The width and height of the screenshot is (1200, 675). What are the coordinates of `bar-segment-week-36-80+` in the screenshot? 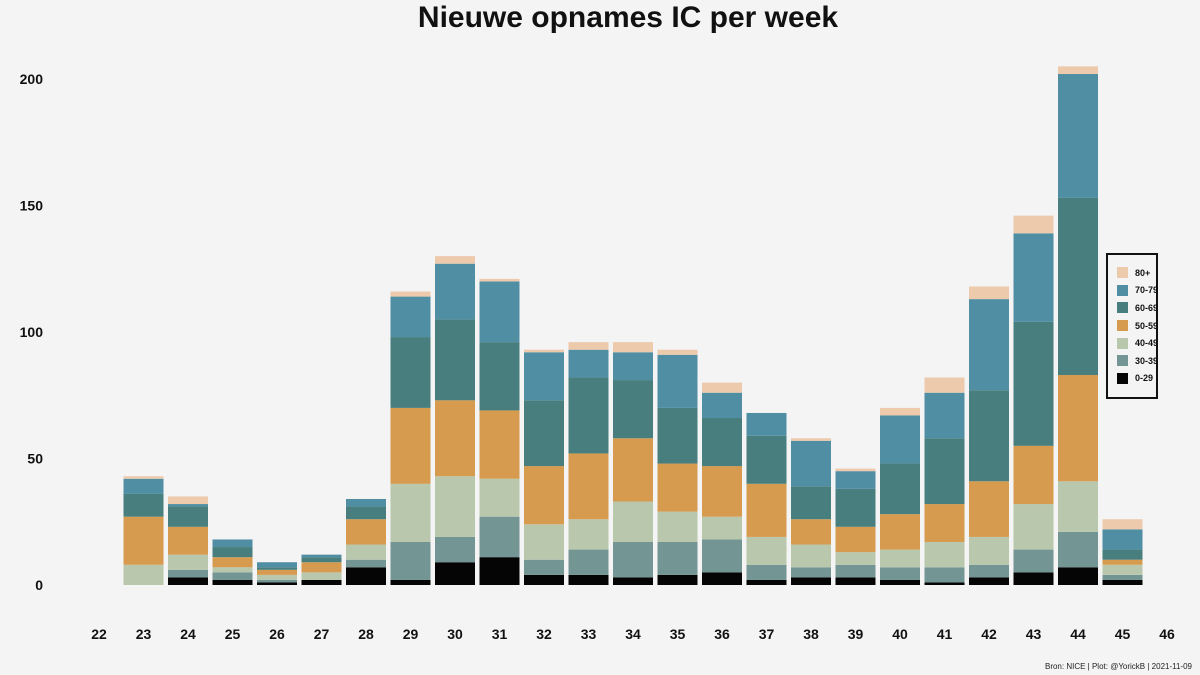 It's located at (722, 387).